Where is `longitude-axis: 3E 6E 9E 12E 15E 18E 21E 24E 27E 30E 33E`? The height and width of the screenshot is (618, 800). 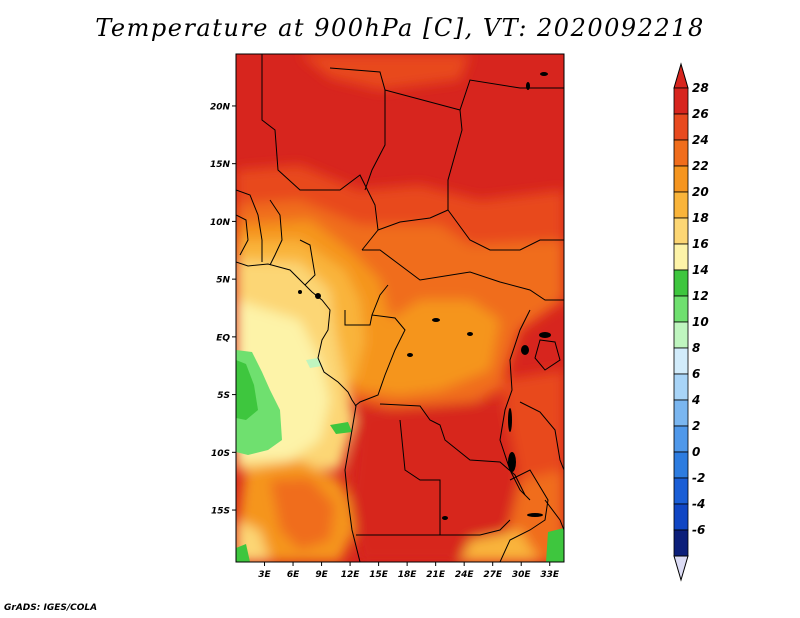
longitude-axis: 3E 6E 9E 12E 15E 18E 21E 24E 27E 30E 33E is located at coordinates (409, 571).